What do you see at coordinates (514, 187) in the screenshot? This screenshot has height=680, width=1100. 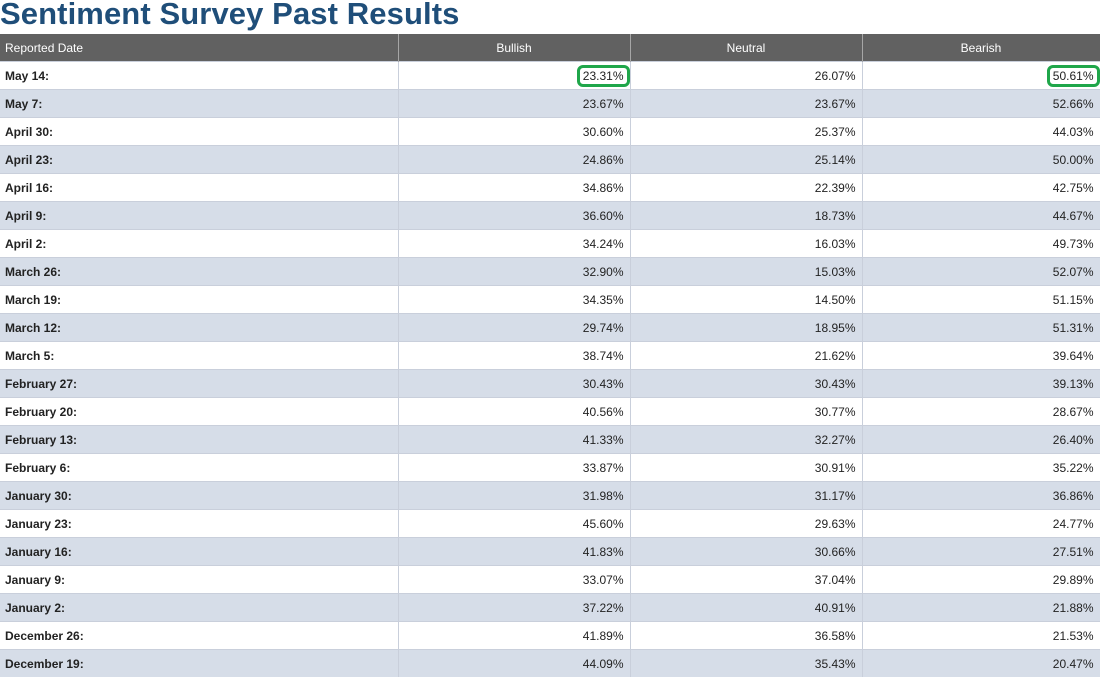 I see `cell-bullish: 34.86%` at bounding box center [514, 187].